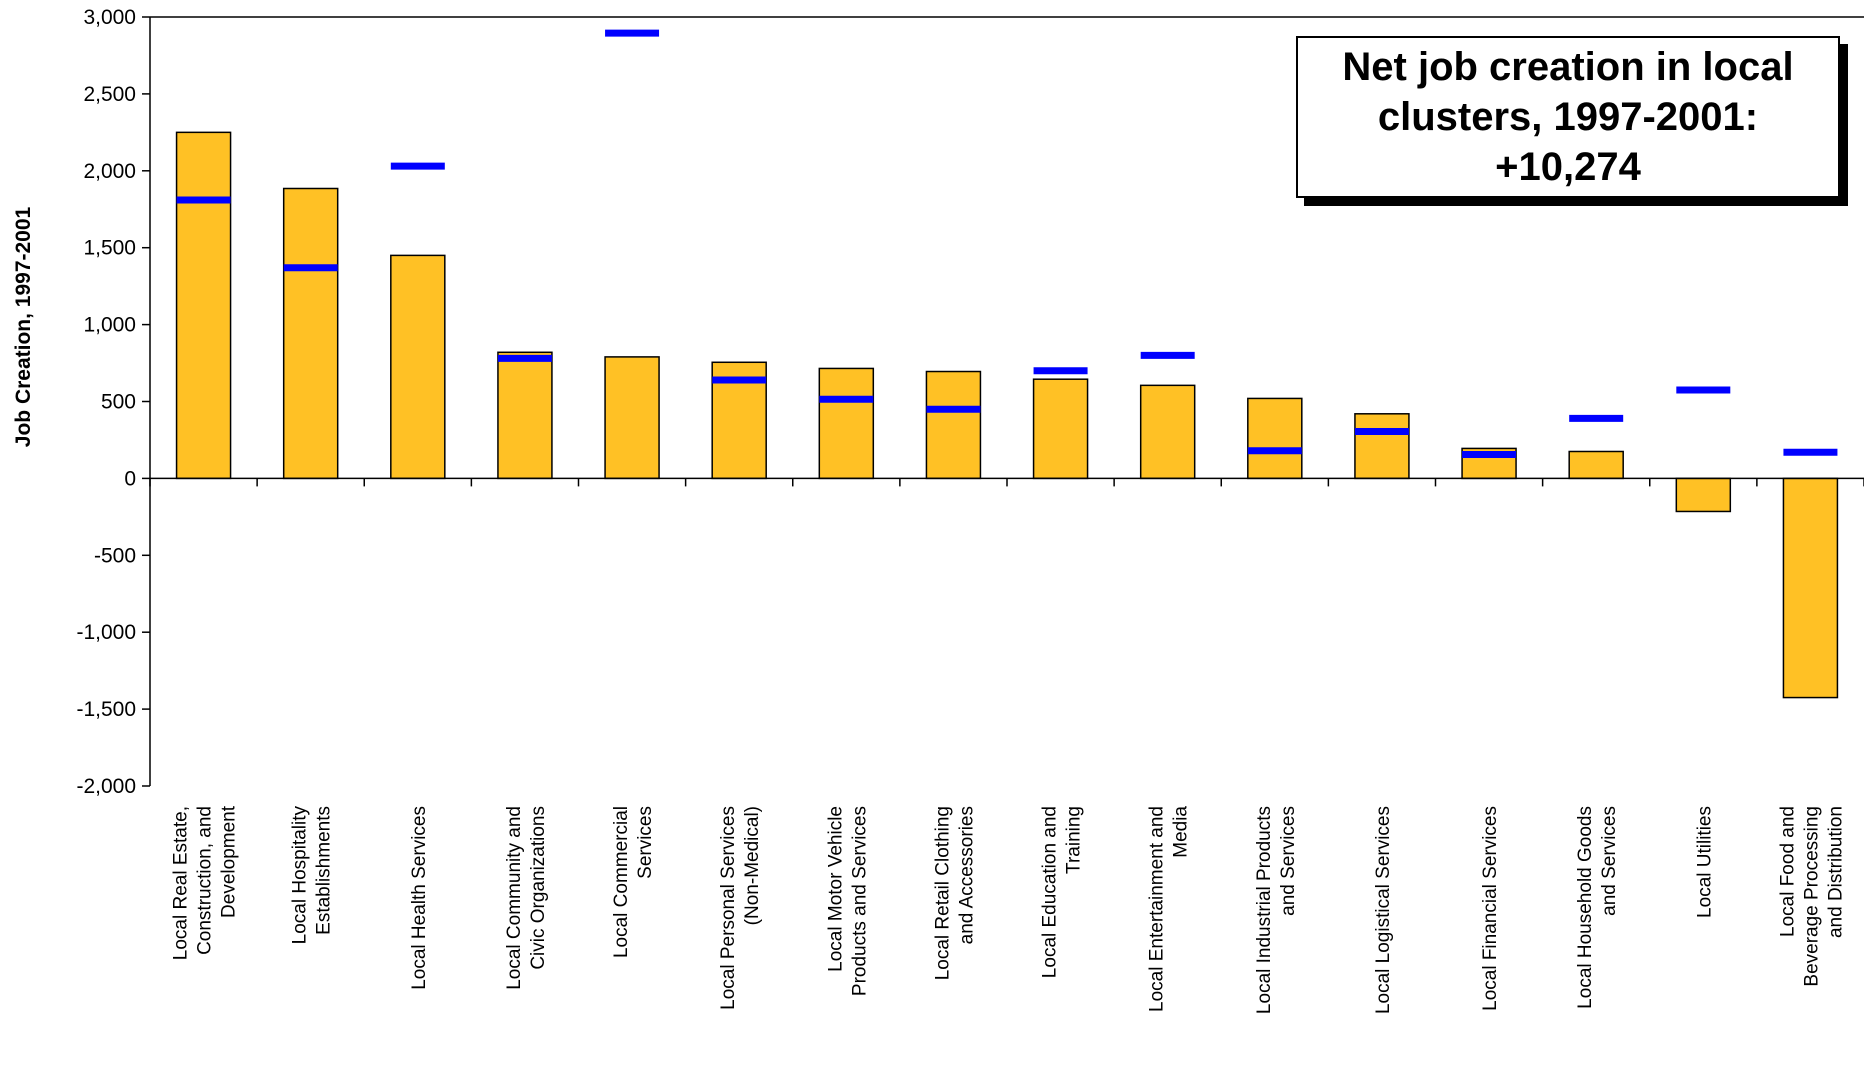 The width and height of the screenshot is (1864, 1067). What do you see at coordinates (109, 94) in the screenshot?
I see `y-tick-label: 2,500` at bounding box center [109, 94].